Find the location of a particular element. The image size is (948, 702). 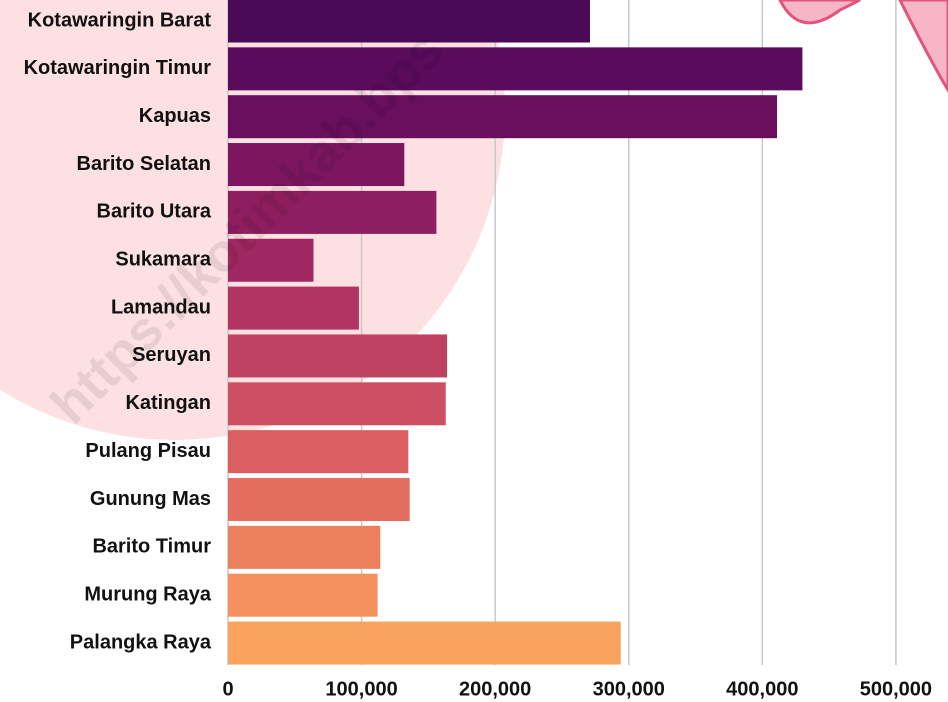

x-tick-label: 300,000 is located at coordinates (629, 689).